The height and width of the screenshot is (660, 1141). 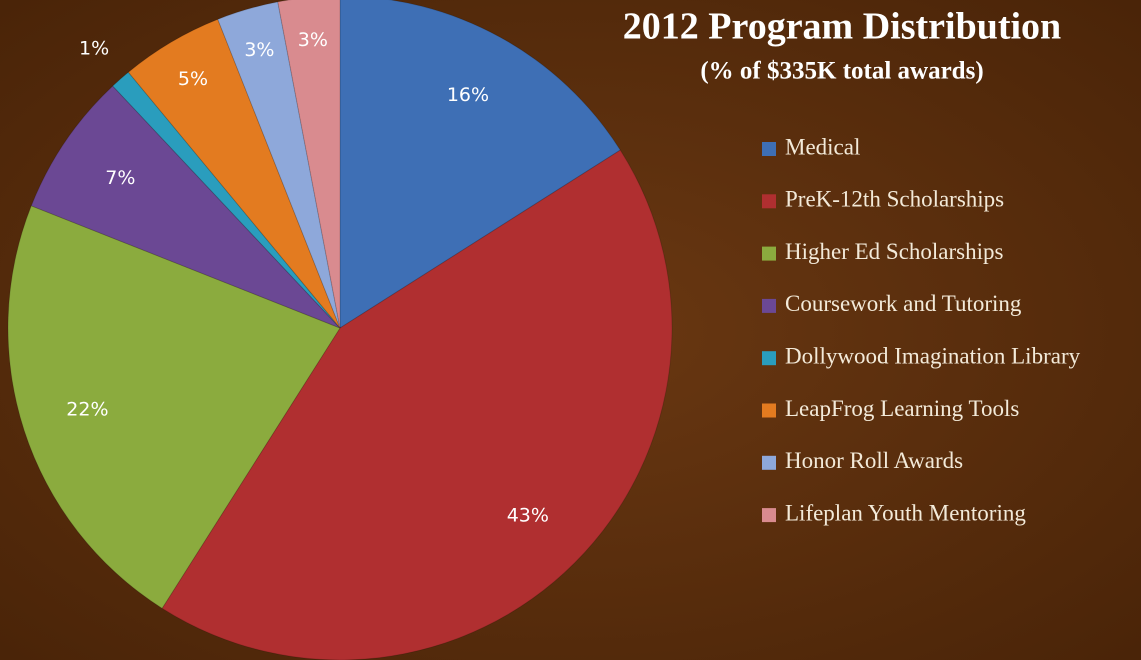 I want to click on value-label: 16%, so click(x=468, y=95).